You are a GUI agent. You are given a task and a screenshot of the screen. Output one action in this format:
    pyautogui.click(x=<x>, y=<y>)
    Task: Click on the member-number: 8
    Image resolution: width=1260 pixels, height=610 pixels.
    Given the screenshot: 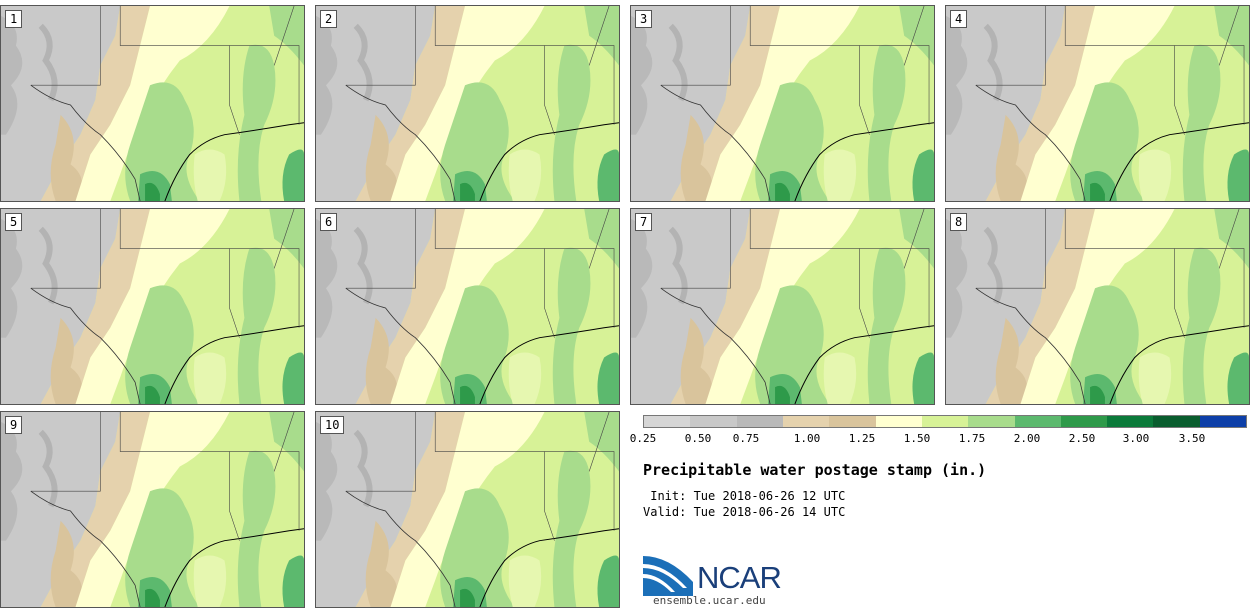 What is the action you would take?
    pyautogui.click(x=959, y=222)
    